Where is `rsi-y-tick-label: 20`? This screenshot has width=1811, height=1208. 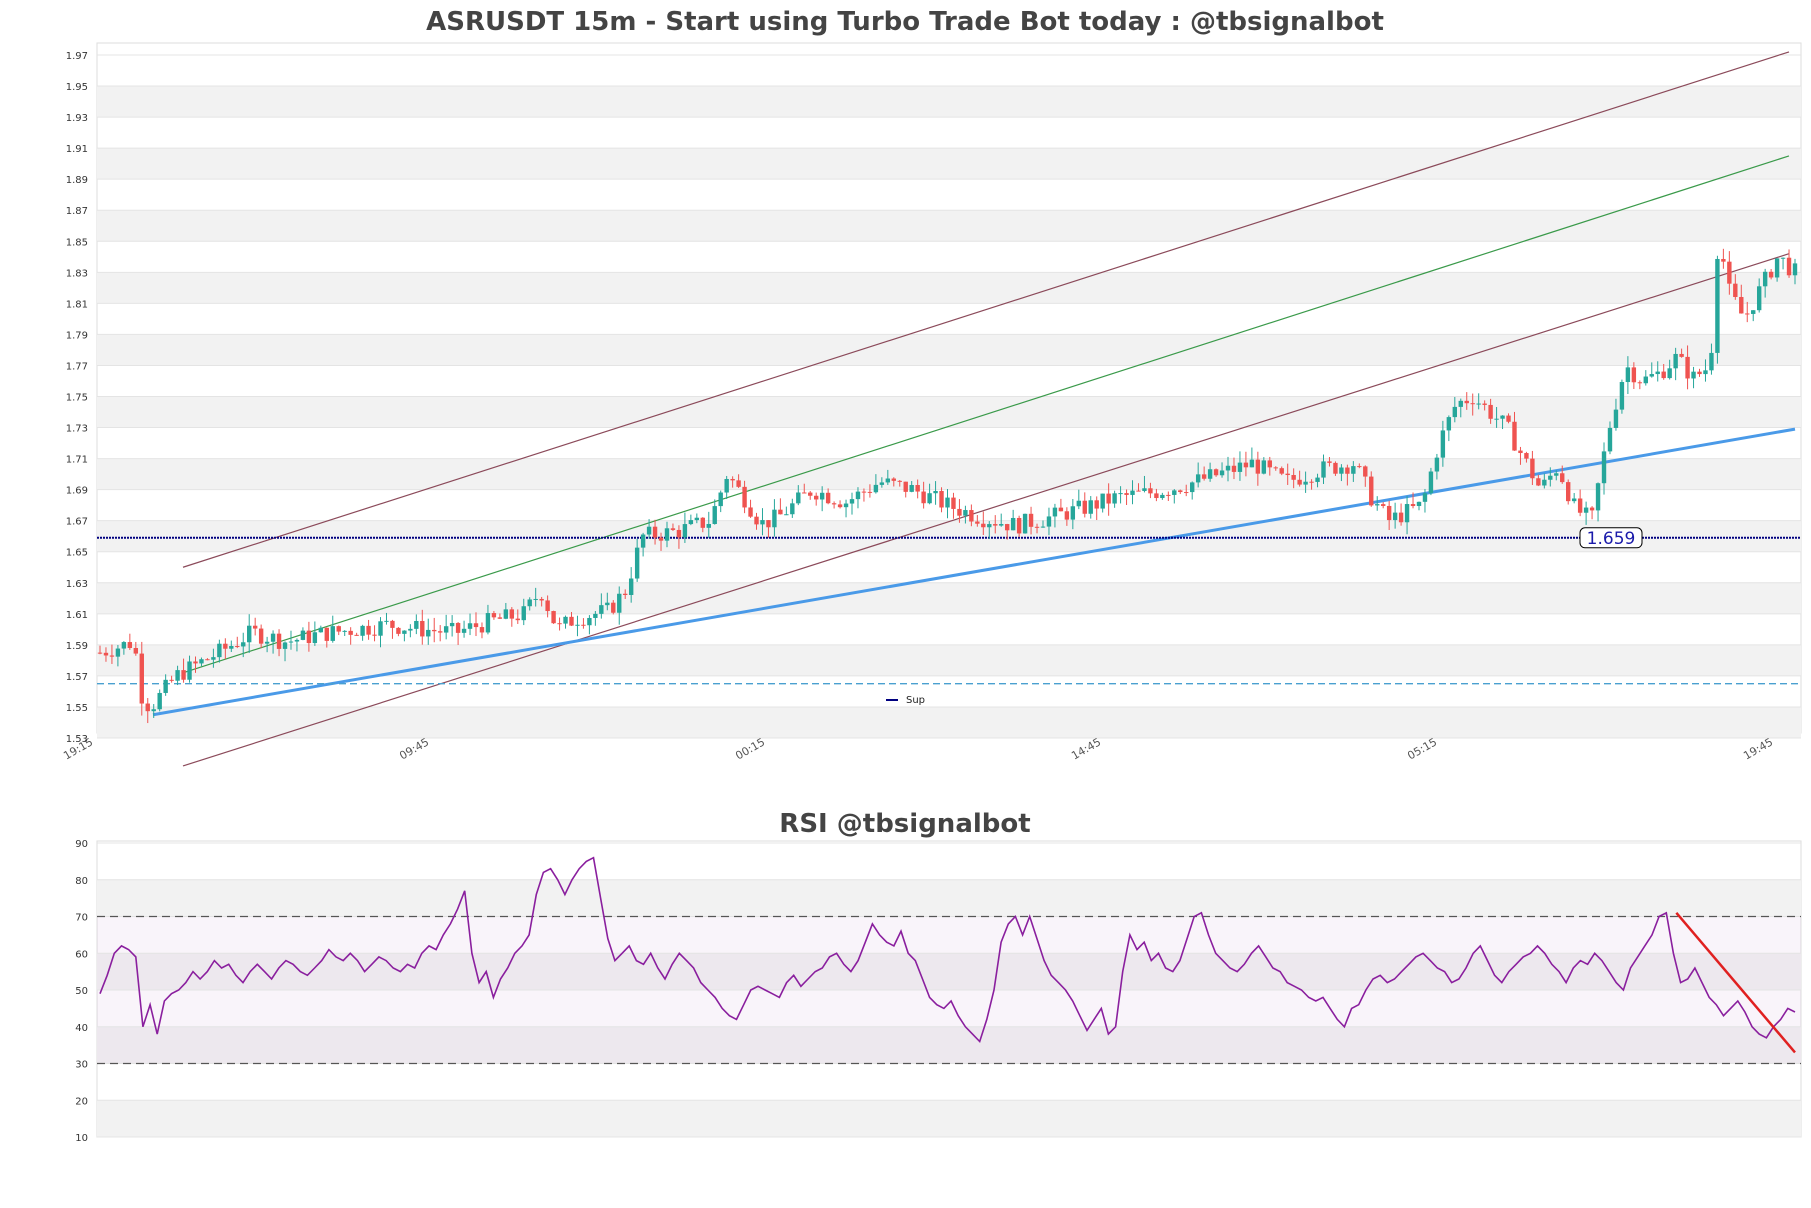 rsi-y-tick-label: 20 is located at coordinates (81, 1101).